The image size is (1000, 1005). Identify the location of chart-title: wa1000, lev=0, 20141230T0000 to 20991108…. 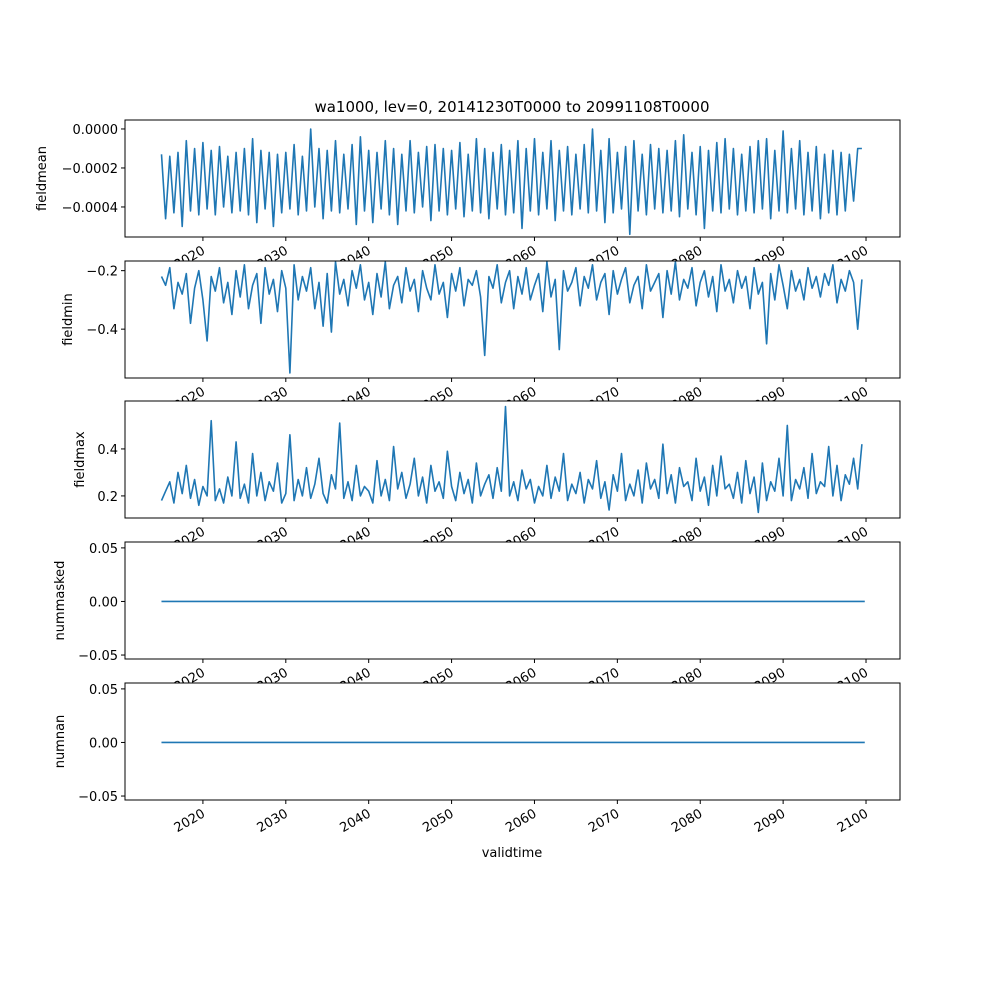
(511, 107).